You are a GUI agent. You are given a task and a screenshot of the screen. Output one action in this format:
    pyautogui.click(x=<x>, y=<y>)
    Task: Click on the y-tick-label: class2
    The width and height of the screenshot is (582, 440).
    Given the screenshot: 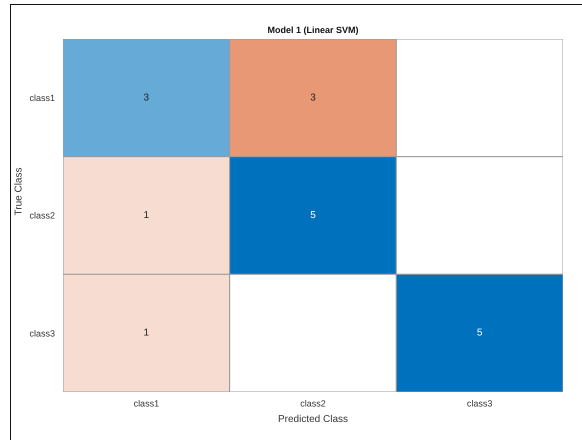 What is the action you would take?
    pyautogui.click(x=42, y=215)
    